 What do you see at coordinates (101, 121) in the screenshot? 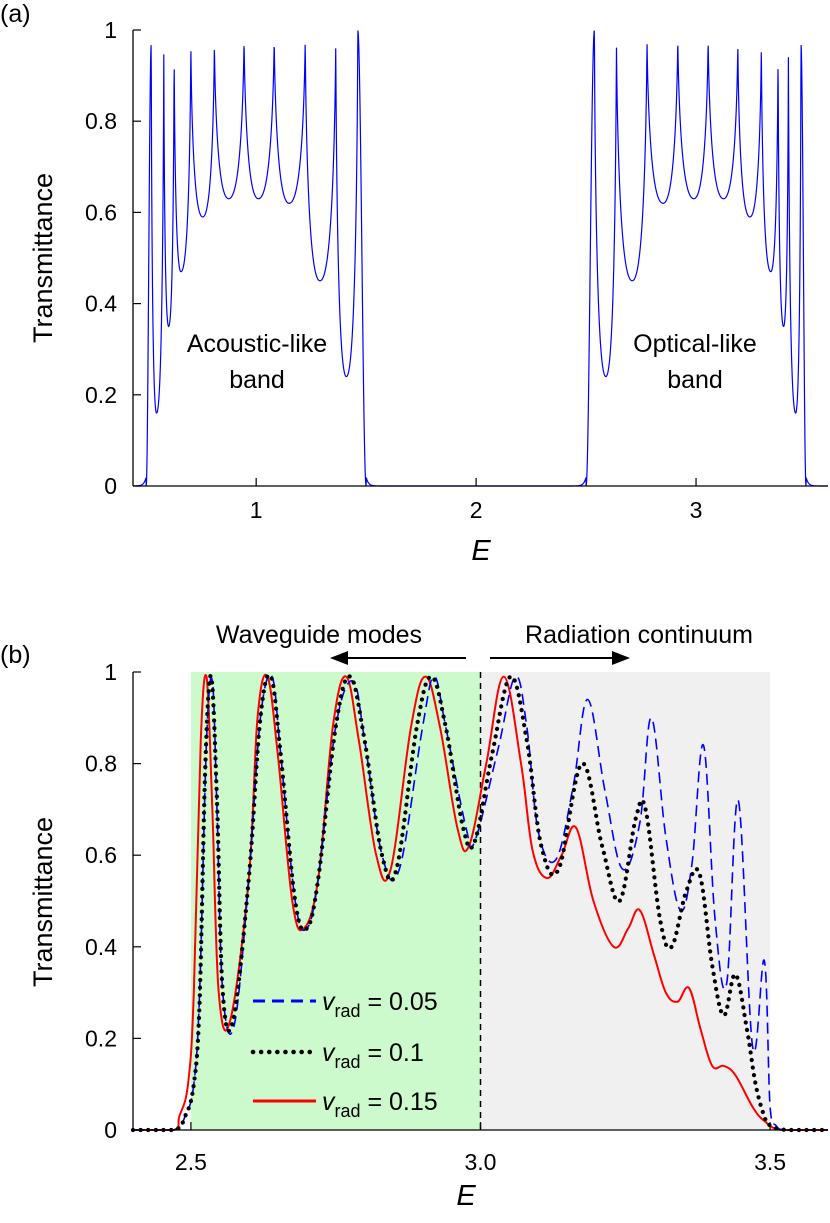
I see `panel-a-y-tick-label: 0.8` at bounding box center [101, 121].